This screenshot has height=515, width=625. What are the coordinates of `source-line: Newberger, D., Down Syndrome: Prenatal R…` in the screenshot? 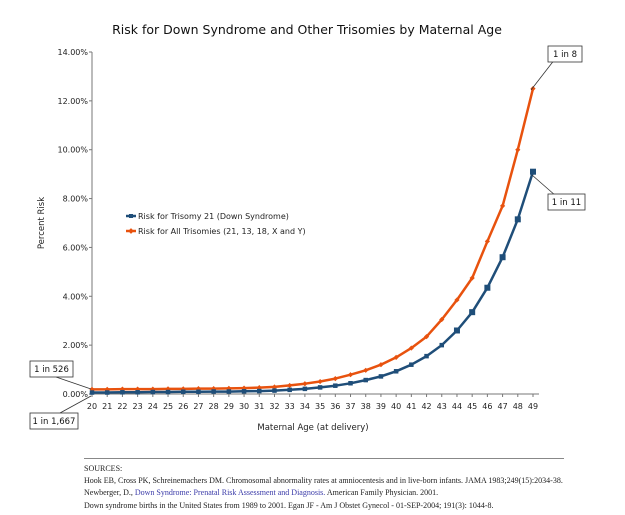 It's located at (351, 493).